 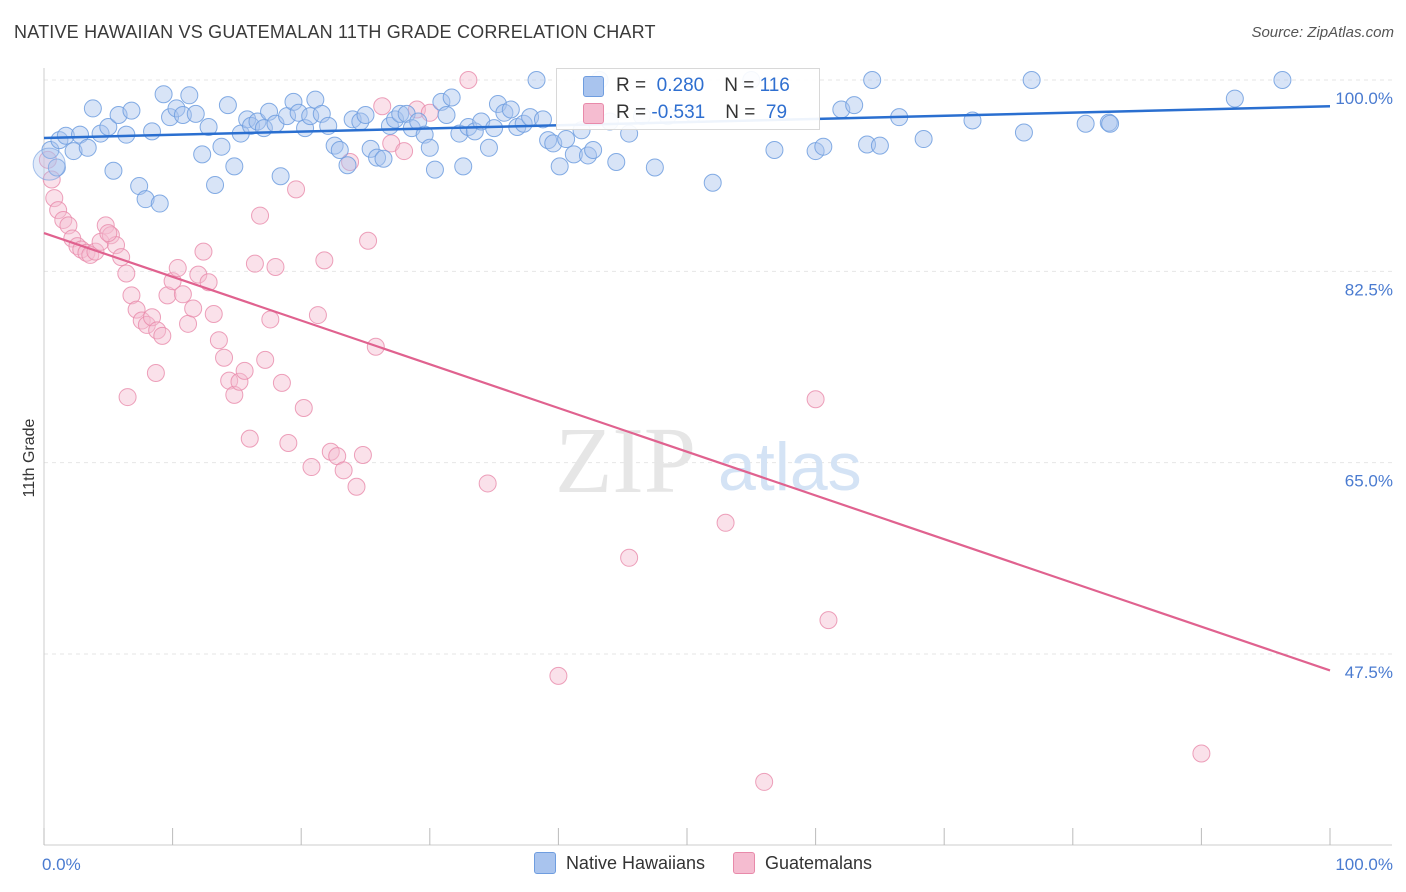 What do you see at coordinates (29, 457) in the screenshot?
I see `y-axis-label: 11th Grade` at bounding box center [29, 457].